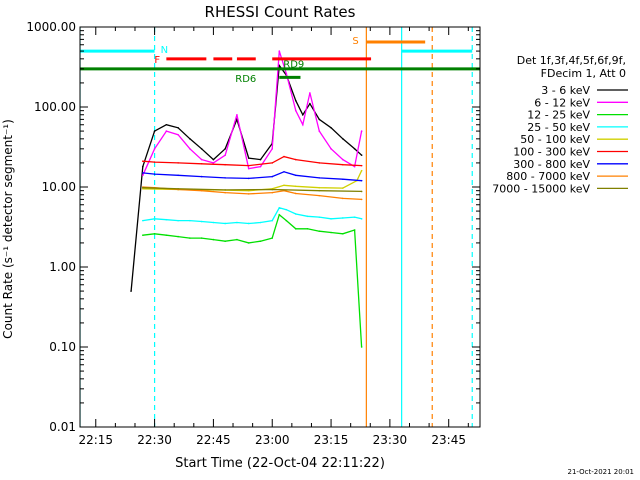  I want to click on x-tick-label-5: 23:30, so click(390, 440).